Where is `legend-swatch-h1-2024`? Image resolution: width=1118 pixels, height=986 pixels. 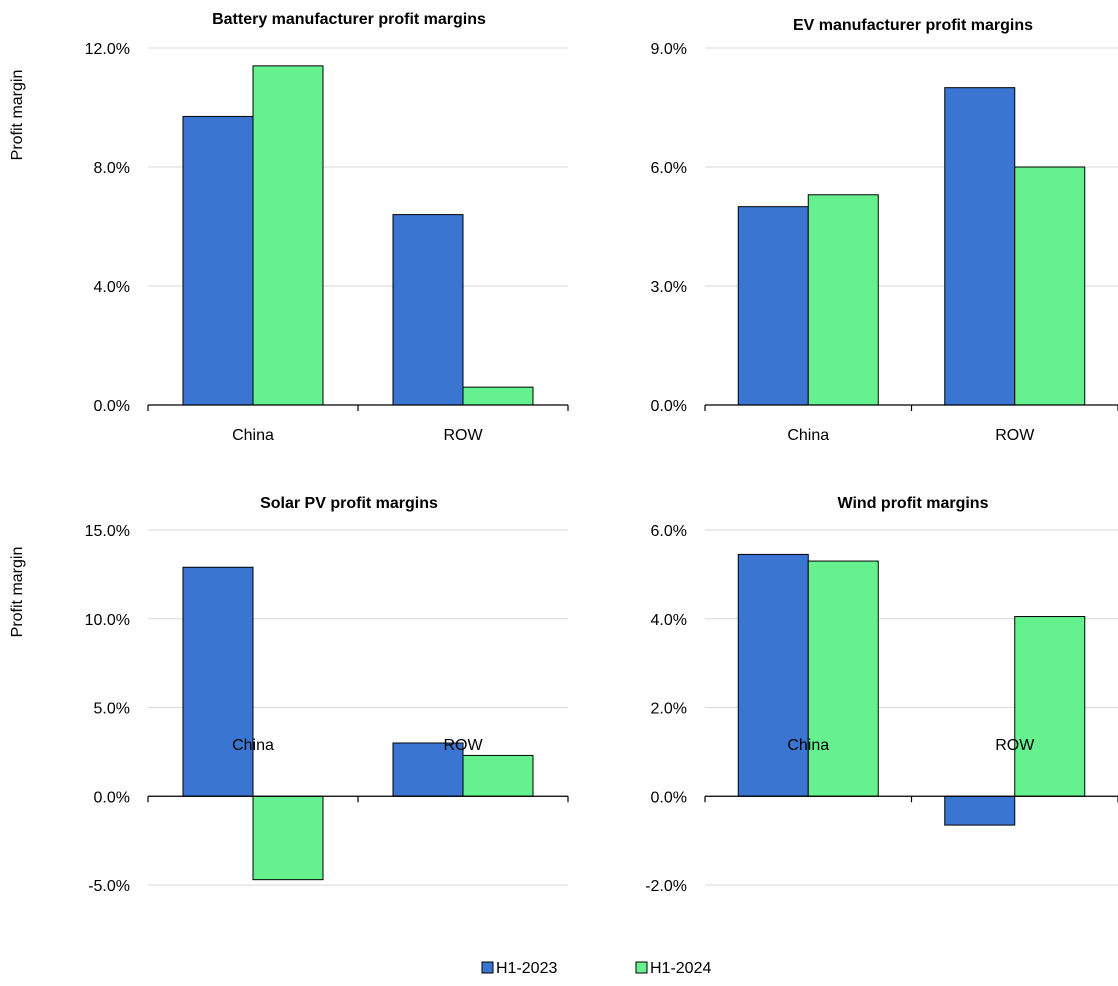 legend-swatch-h1-2024 is located at coordinates (641, 967).